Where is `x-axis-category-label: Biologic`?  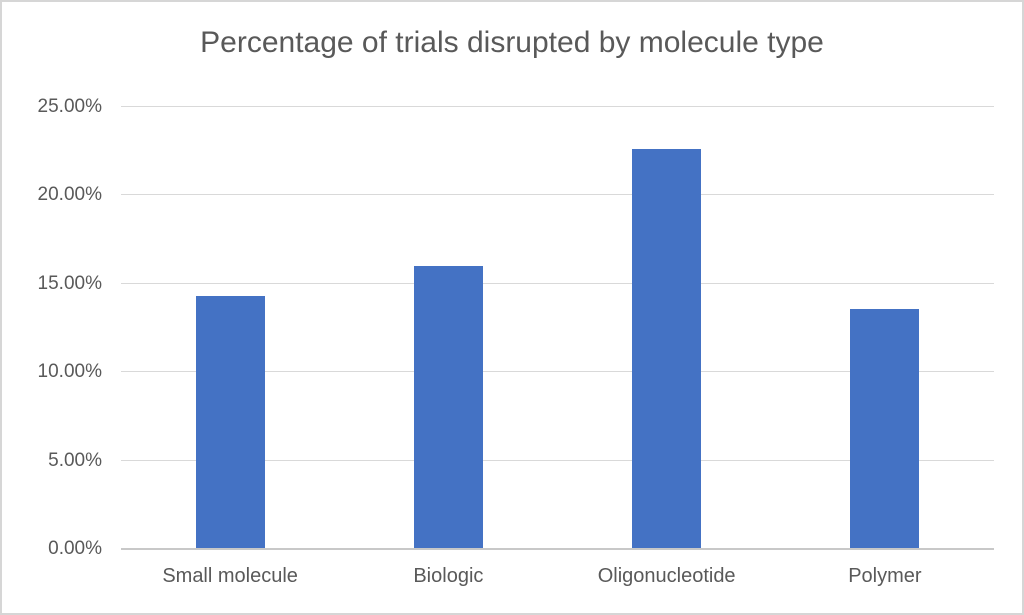
x-axis-category-label: Biologic is located at coordinates (448, 576).